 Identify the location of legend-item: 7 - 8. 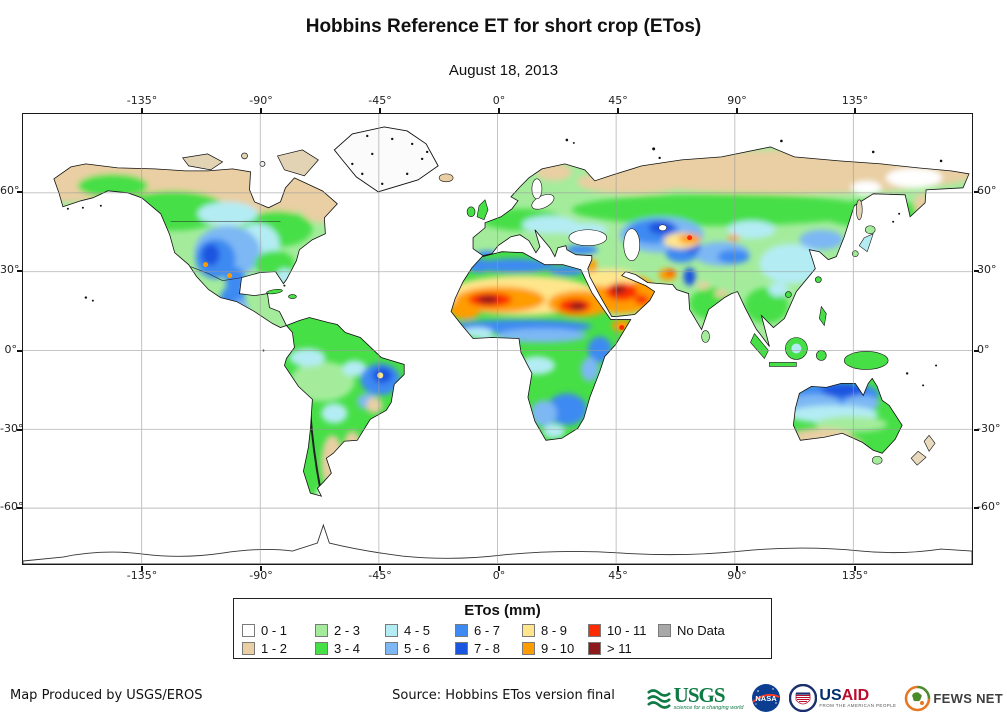
(477, 648).